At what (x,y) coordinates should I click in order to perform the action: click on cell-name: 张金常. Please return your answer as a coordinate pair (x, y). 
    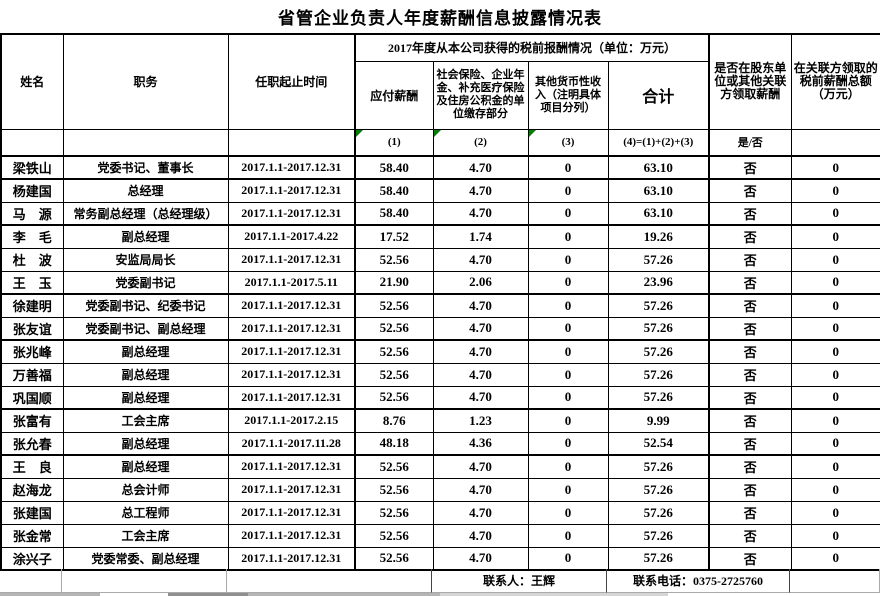
    Looking at the image, I should click on (32, 535).